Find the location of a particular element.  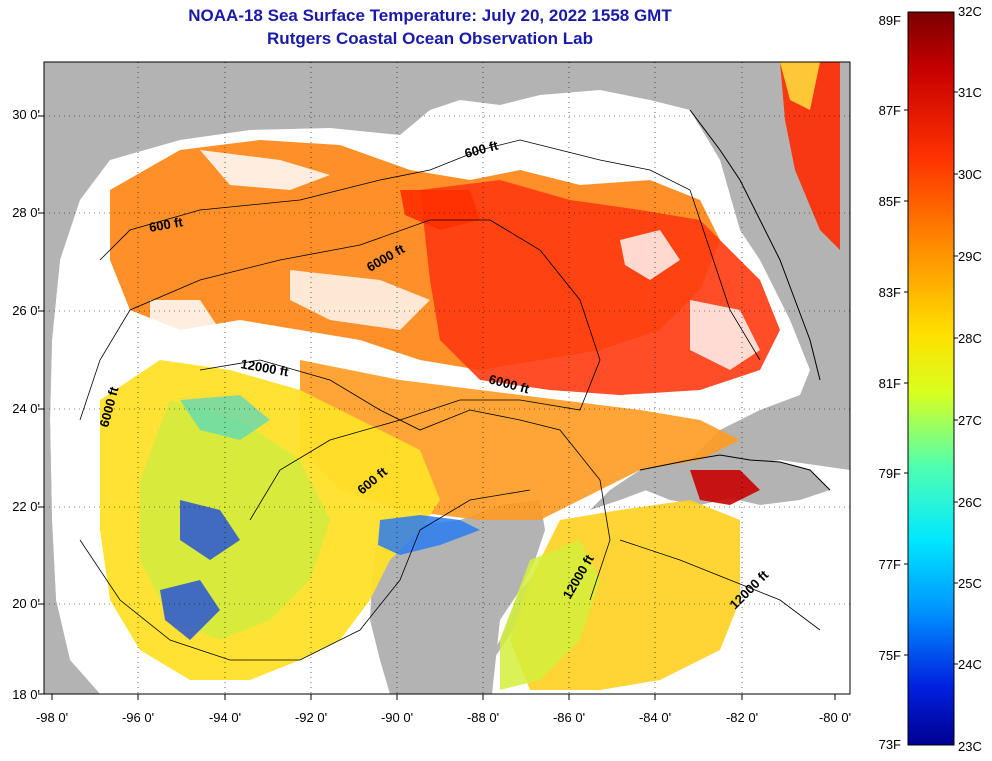

sst-yellowgreen-channel is located at coordinates (550, 615).